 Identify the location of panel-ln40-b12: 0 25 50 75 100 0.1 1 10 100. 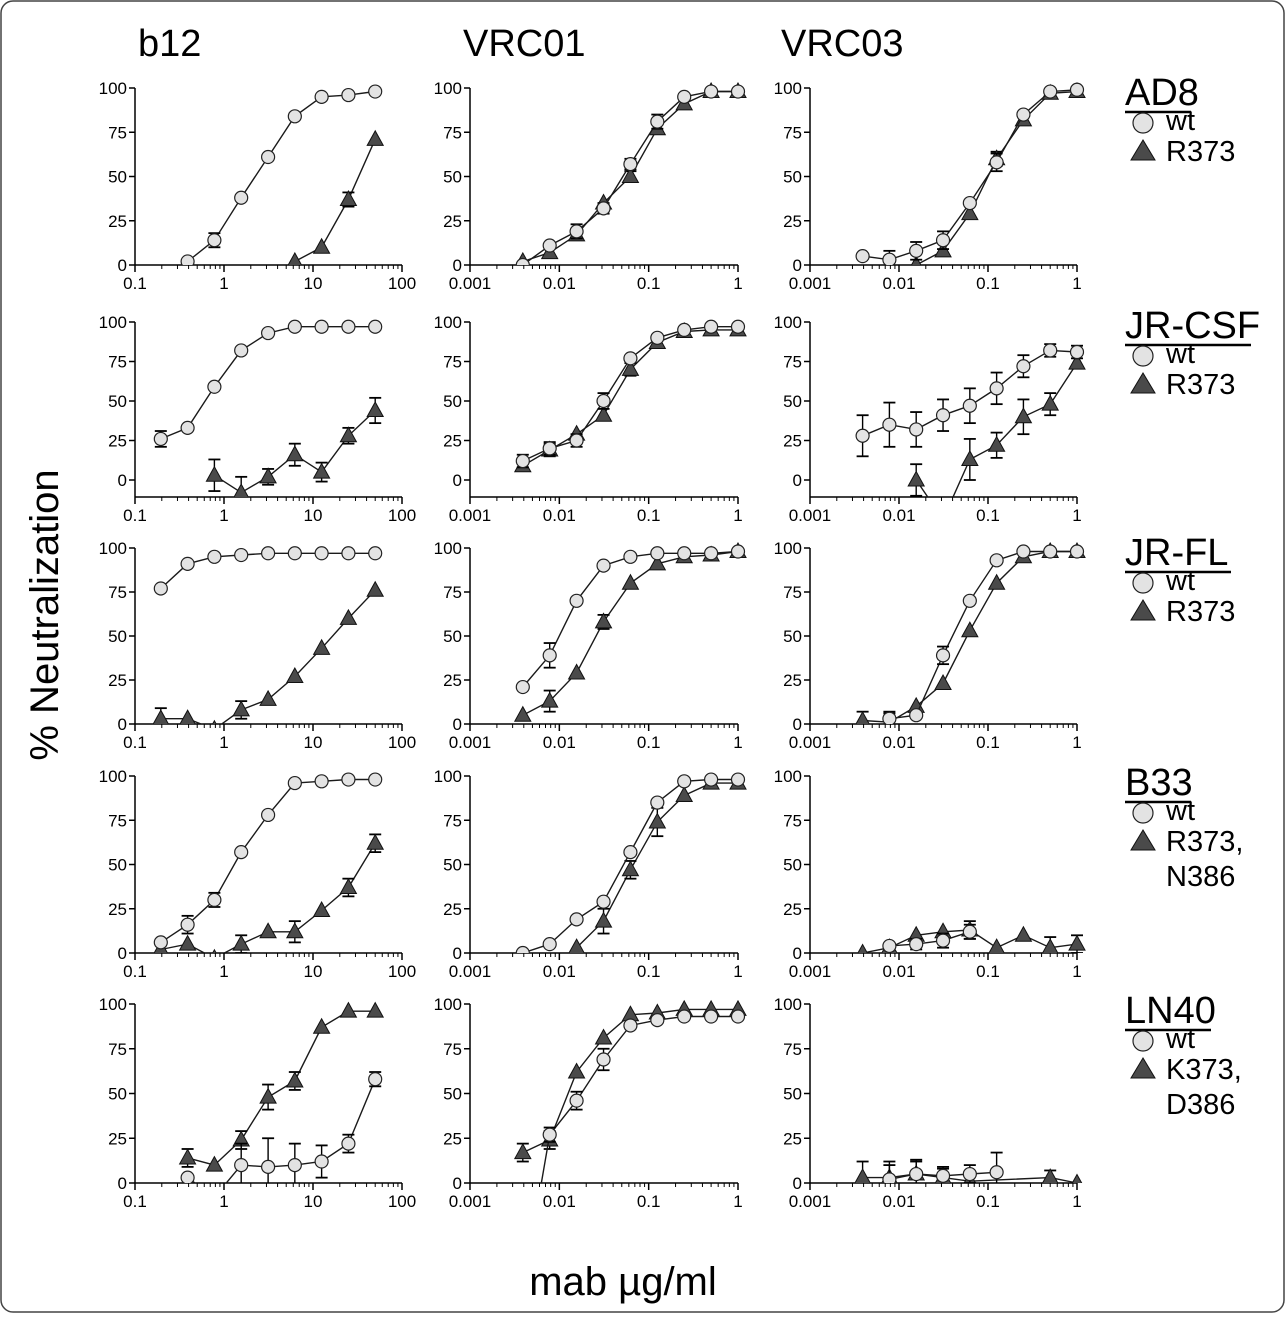
(258, 1103).